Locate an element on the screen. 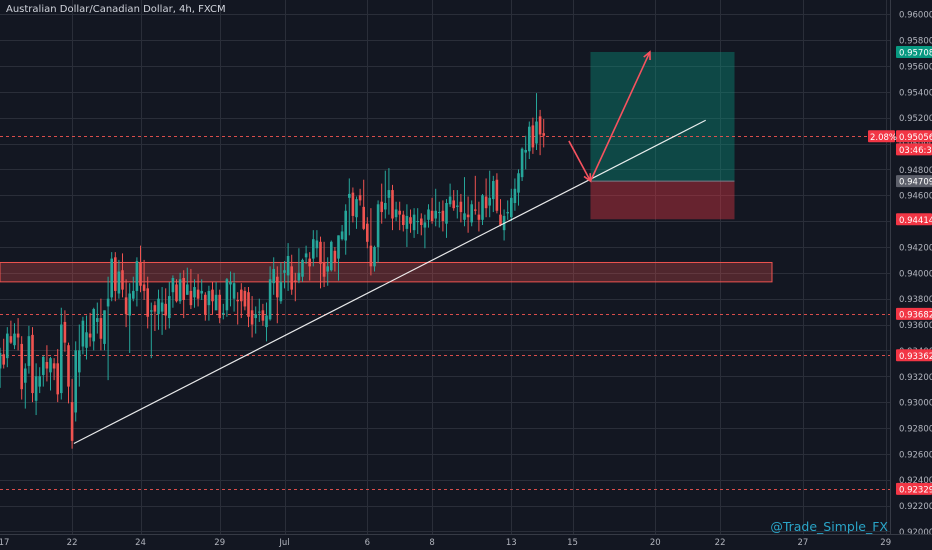 The image size is (932, 550). price-tick-label: 0.94200 is located at coordinates (915, 248).